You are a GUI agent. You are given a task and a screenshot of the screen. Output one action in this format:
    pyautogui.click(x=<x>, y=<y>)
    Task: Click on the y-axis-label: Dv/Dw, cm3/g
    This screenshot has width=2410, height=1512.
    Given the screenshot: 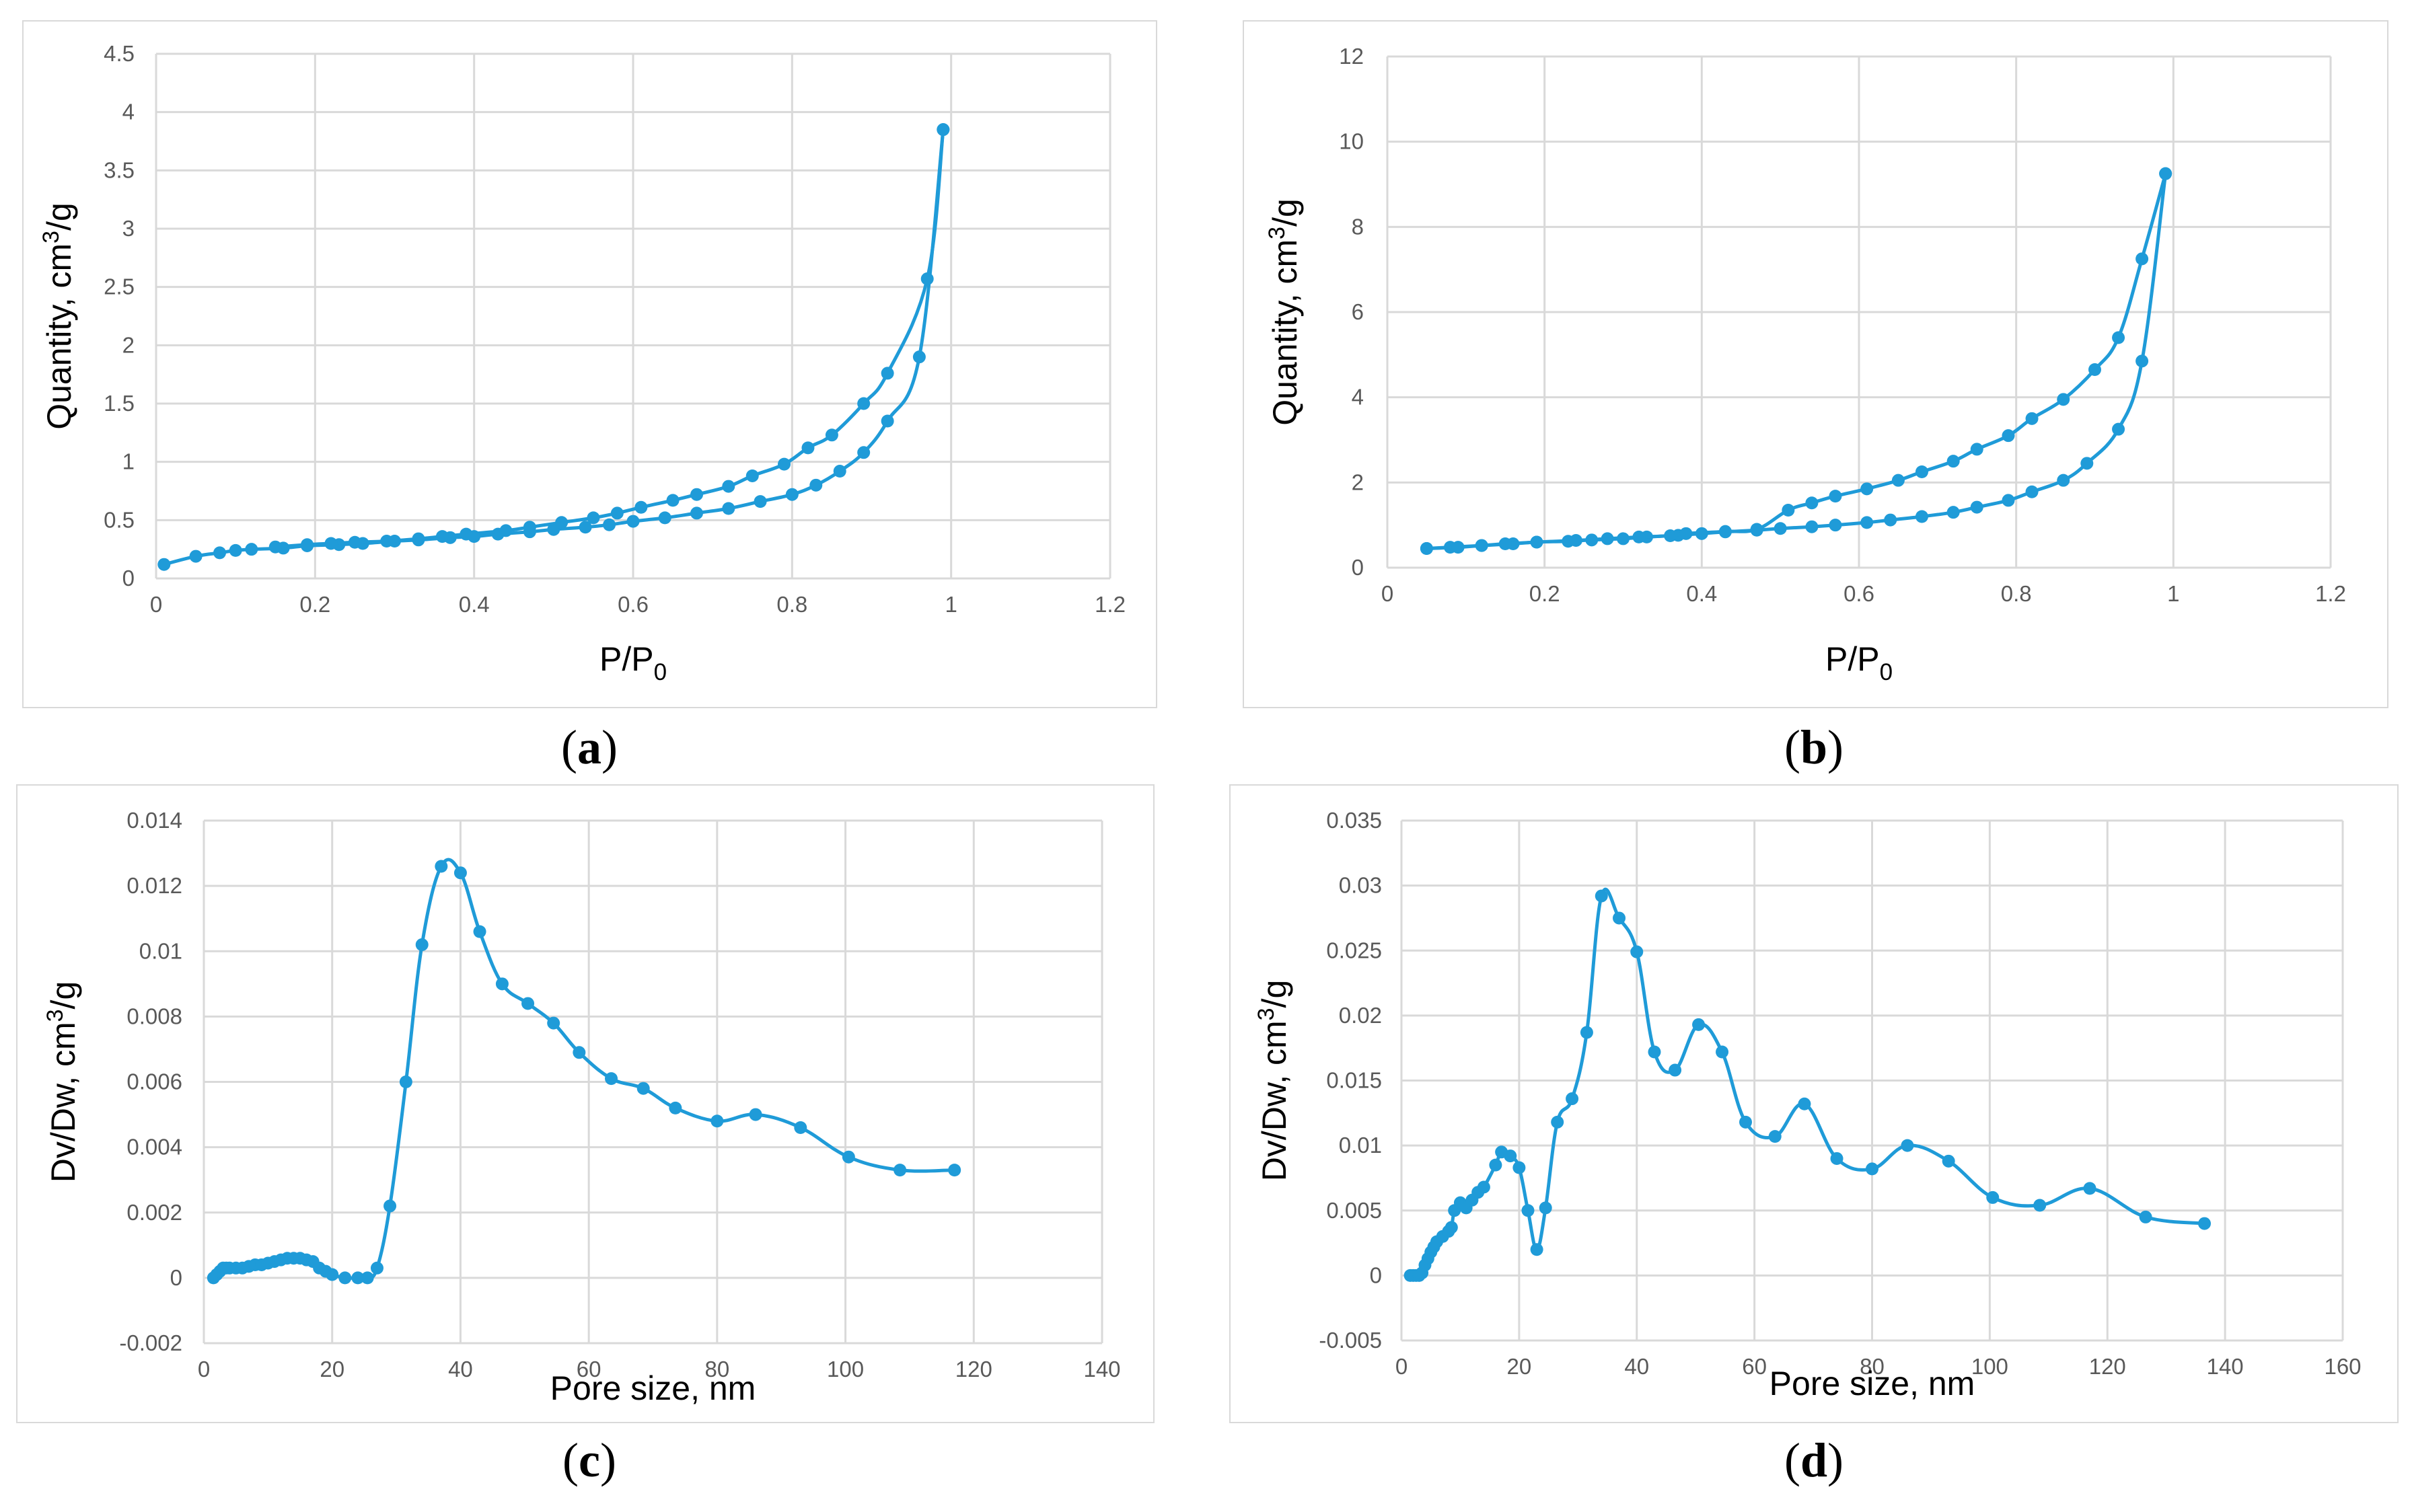 What is the action you would take?
    pyautogui.click(x=1273, y=1081)
    